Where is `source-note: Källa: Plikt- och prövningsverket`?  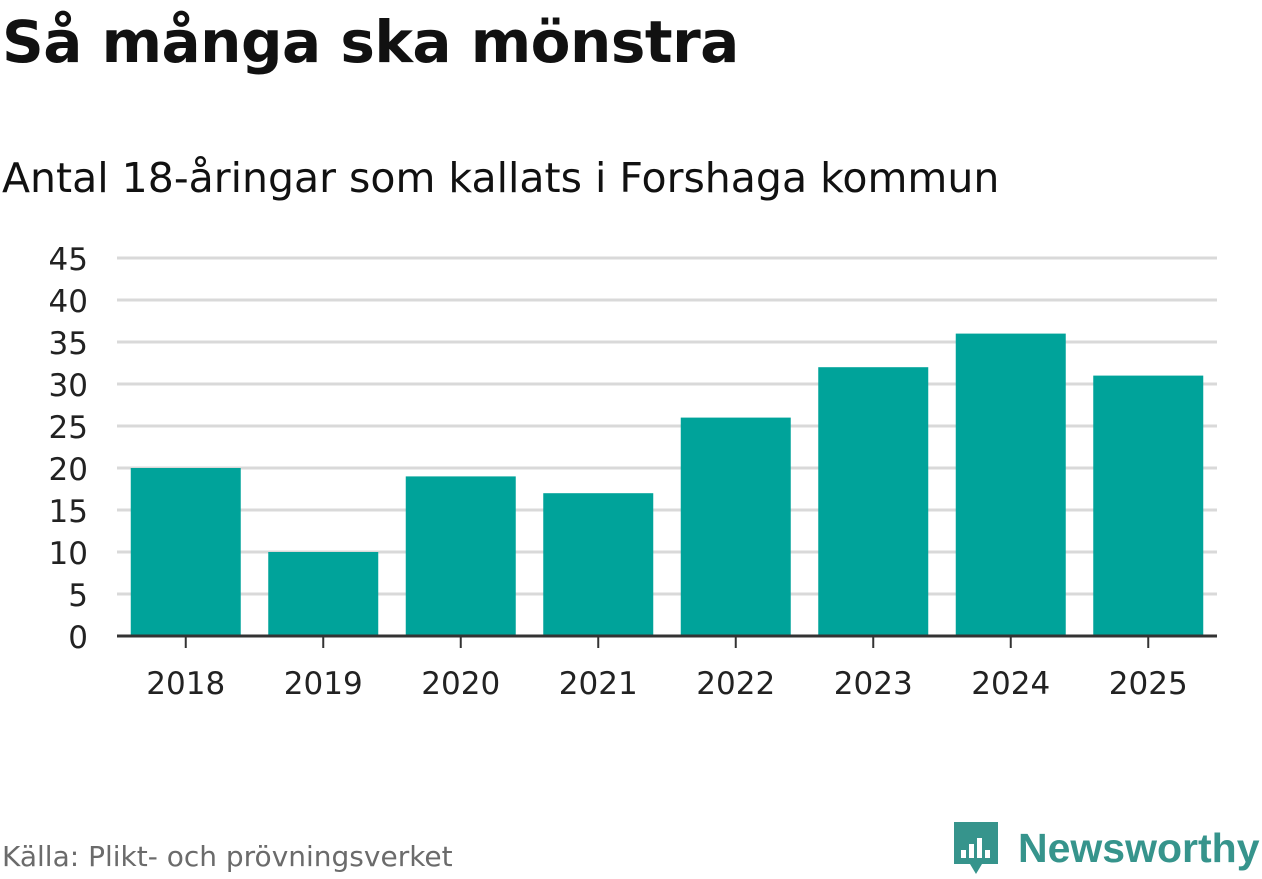
source-note: Källa: Plikt- och prövningsverket is located at coordinates (227, 856).